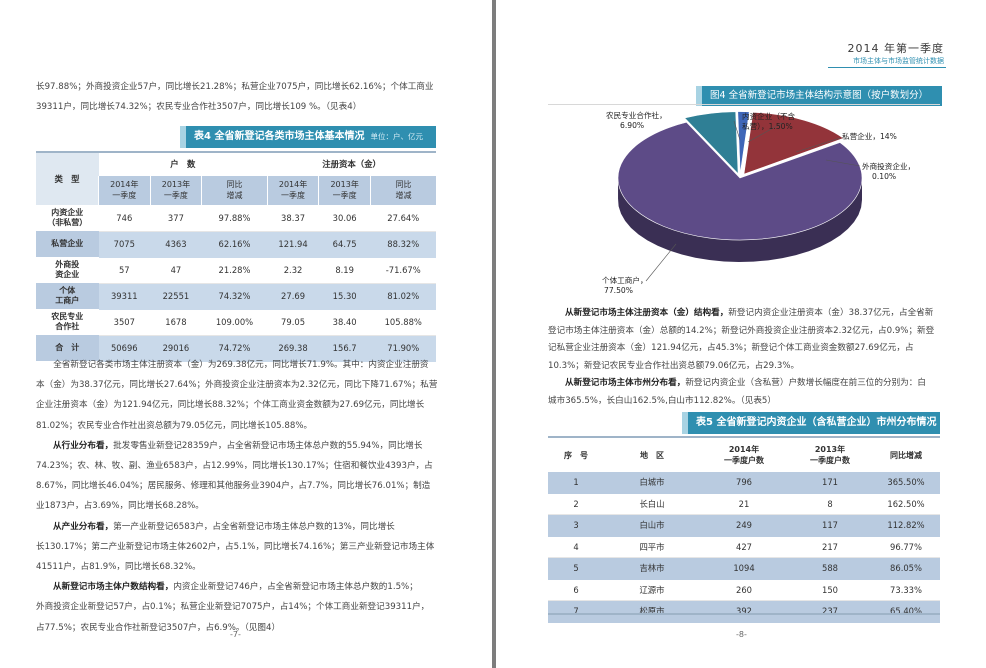 Image resolution: width=986 pixels, height=668 pixels. I want to click on table-cell: 1678, so click(176, 322).